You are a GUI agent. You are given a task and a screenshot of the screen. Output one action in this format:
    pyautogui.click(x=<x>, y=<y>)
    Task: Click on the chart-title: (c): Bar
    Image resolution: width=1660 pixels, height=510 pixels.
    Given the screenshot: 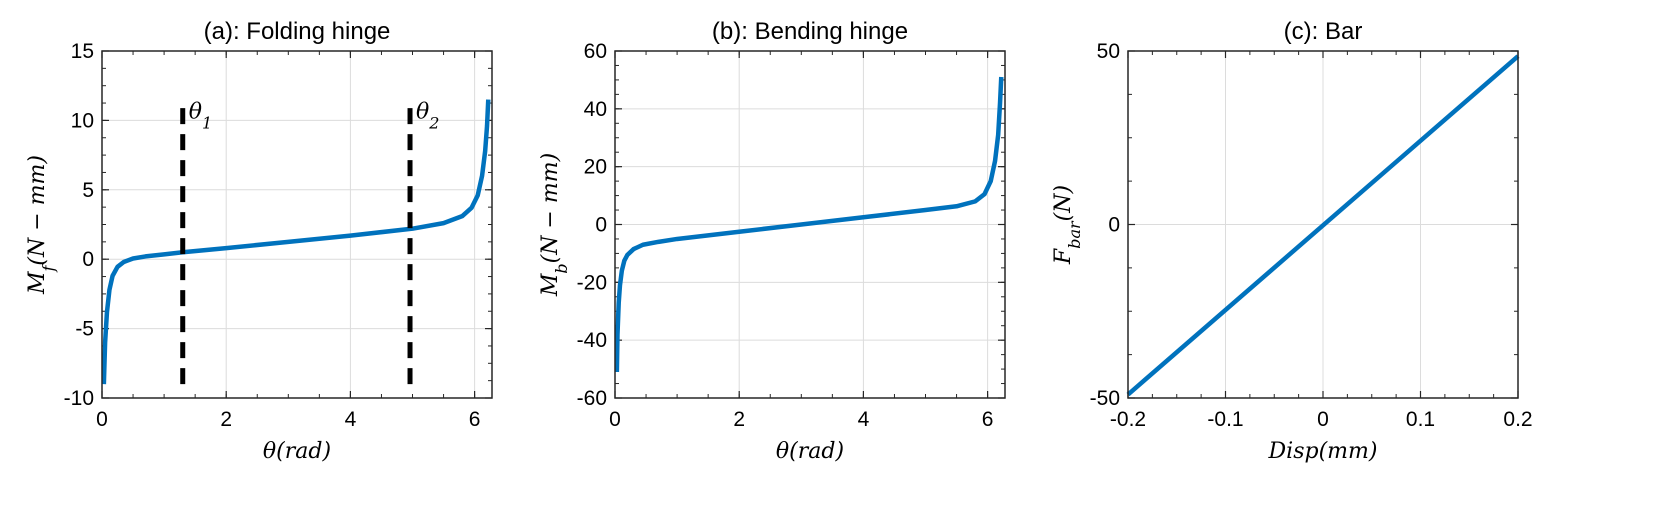 What is the action you would take?
    pyautogui.click(x=1323, y=31)
    